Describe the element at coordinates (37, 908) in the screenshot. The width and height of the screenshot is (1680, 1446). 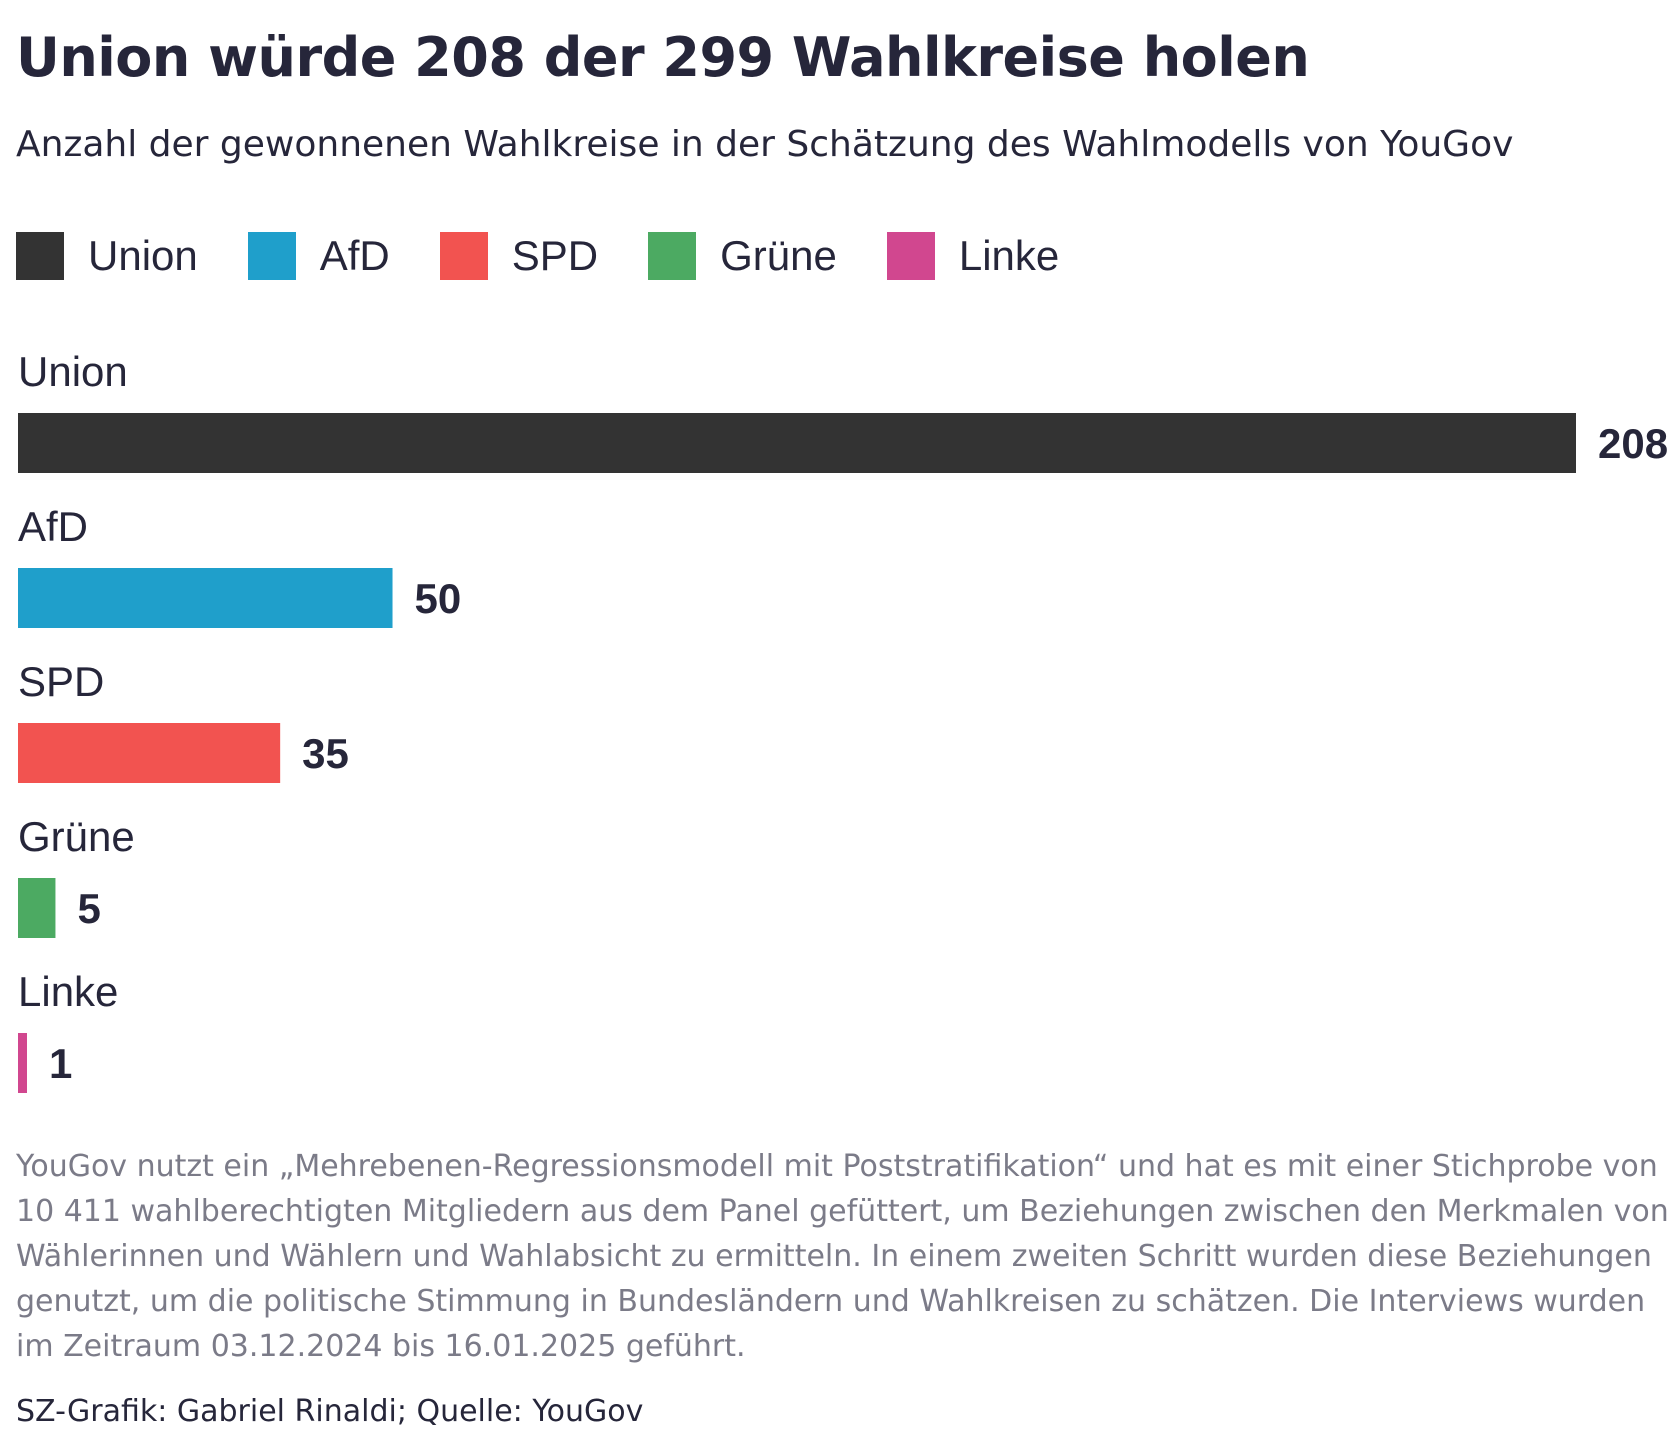
I see `bar-grüne` at that location.